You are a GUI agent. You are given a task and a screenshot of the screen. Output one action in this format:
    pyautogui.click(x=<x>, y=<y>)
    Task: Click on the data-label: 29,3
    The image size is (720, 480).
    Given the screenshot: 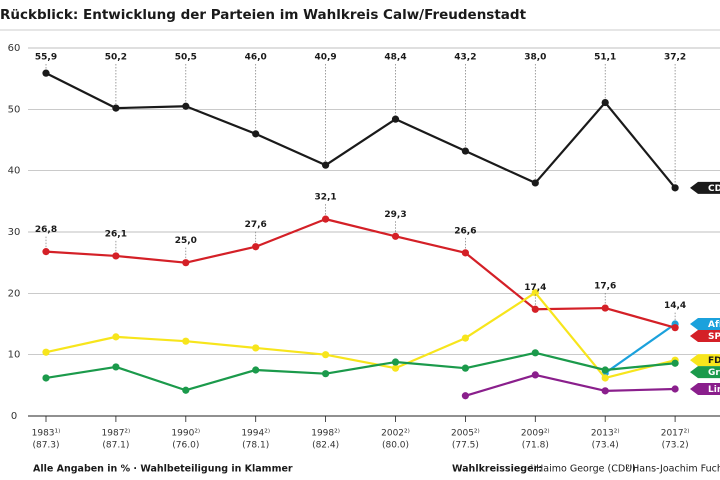 What is the action you would take?
    pyautogui.click(x=395, y=215)
    